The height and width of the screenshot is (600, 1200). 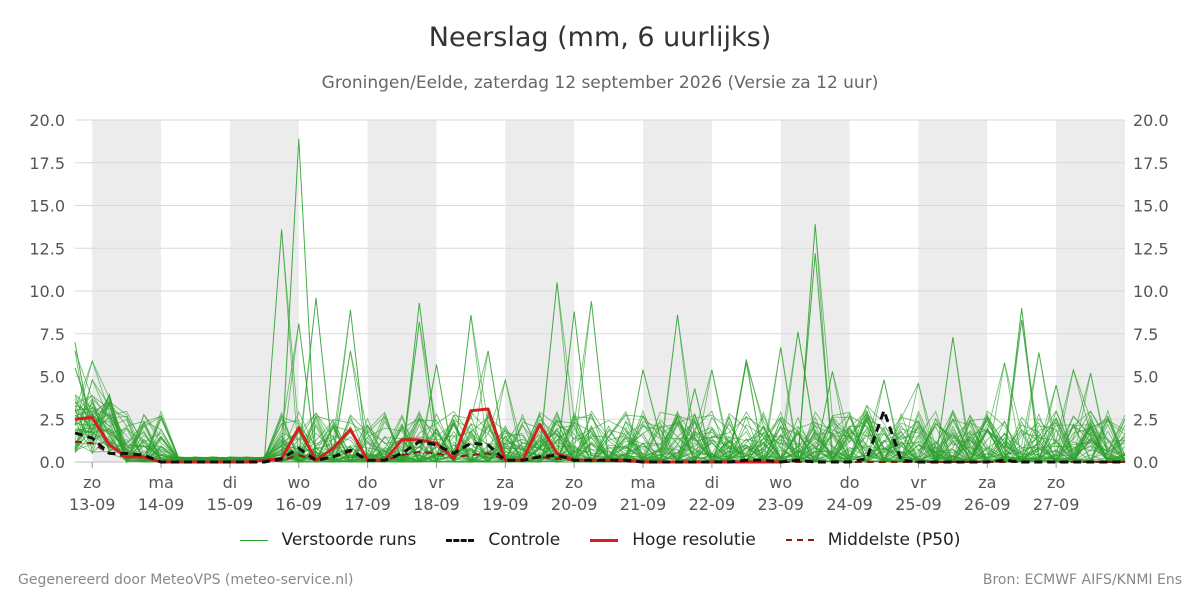 I want to click on x-tick-day-11: do, so click(x=850, y=482).